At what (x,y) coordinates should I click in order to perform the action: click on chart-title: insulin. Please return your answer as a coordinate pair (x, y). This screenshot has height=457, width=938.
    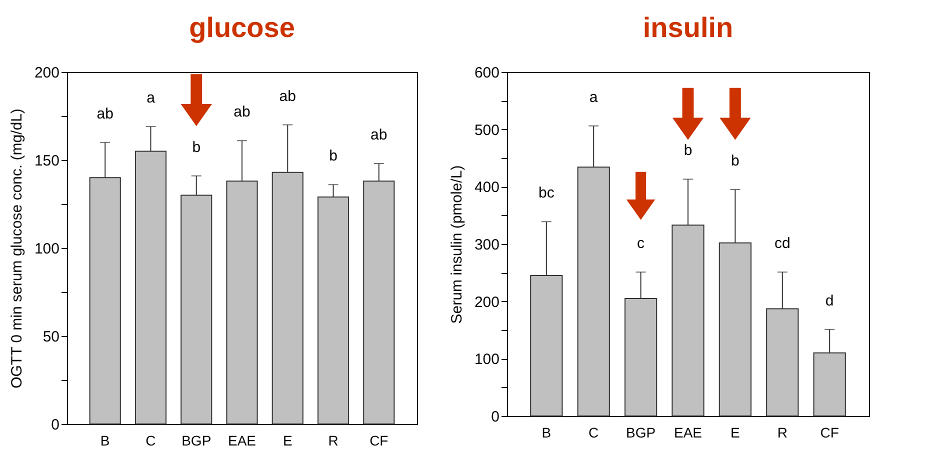
    Looking at the image, I should click on (688, 27).